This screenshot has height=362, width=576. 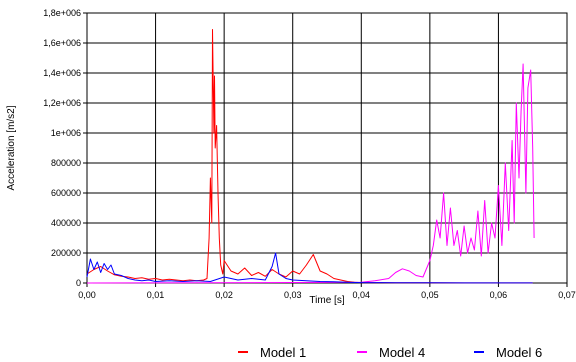 I want to click on x-tick-label: 0,03, so click(x=293, y=295).